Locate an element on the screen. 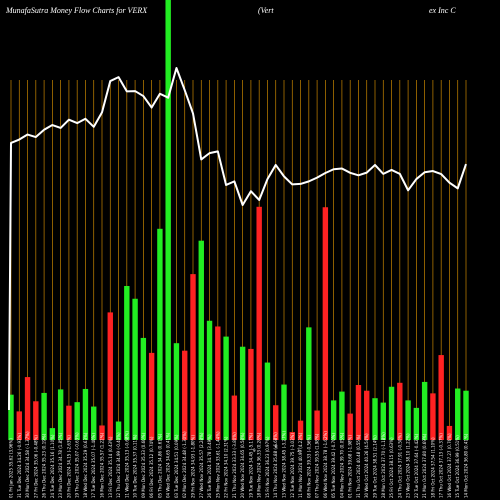 The height and width of the screenshot is (500, 500). x-tick-label: 13 Fri Dec 2024 35.14 (0.43%) is located at coordinates (110, 467).